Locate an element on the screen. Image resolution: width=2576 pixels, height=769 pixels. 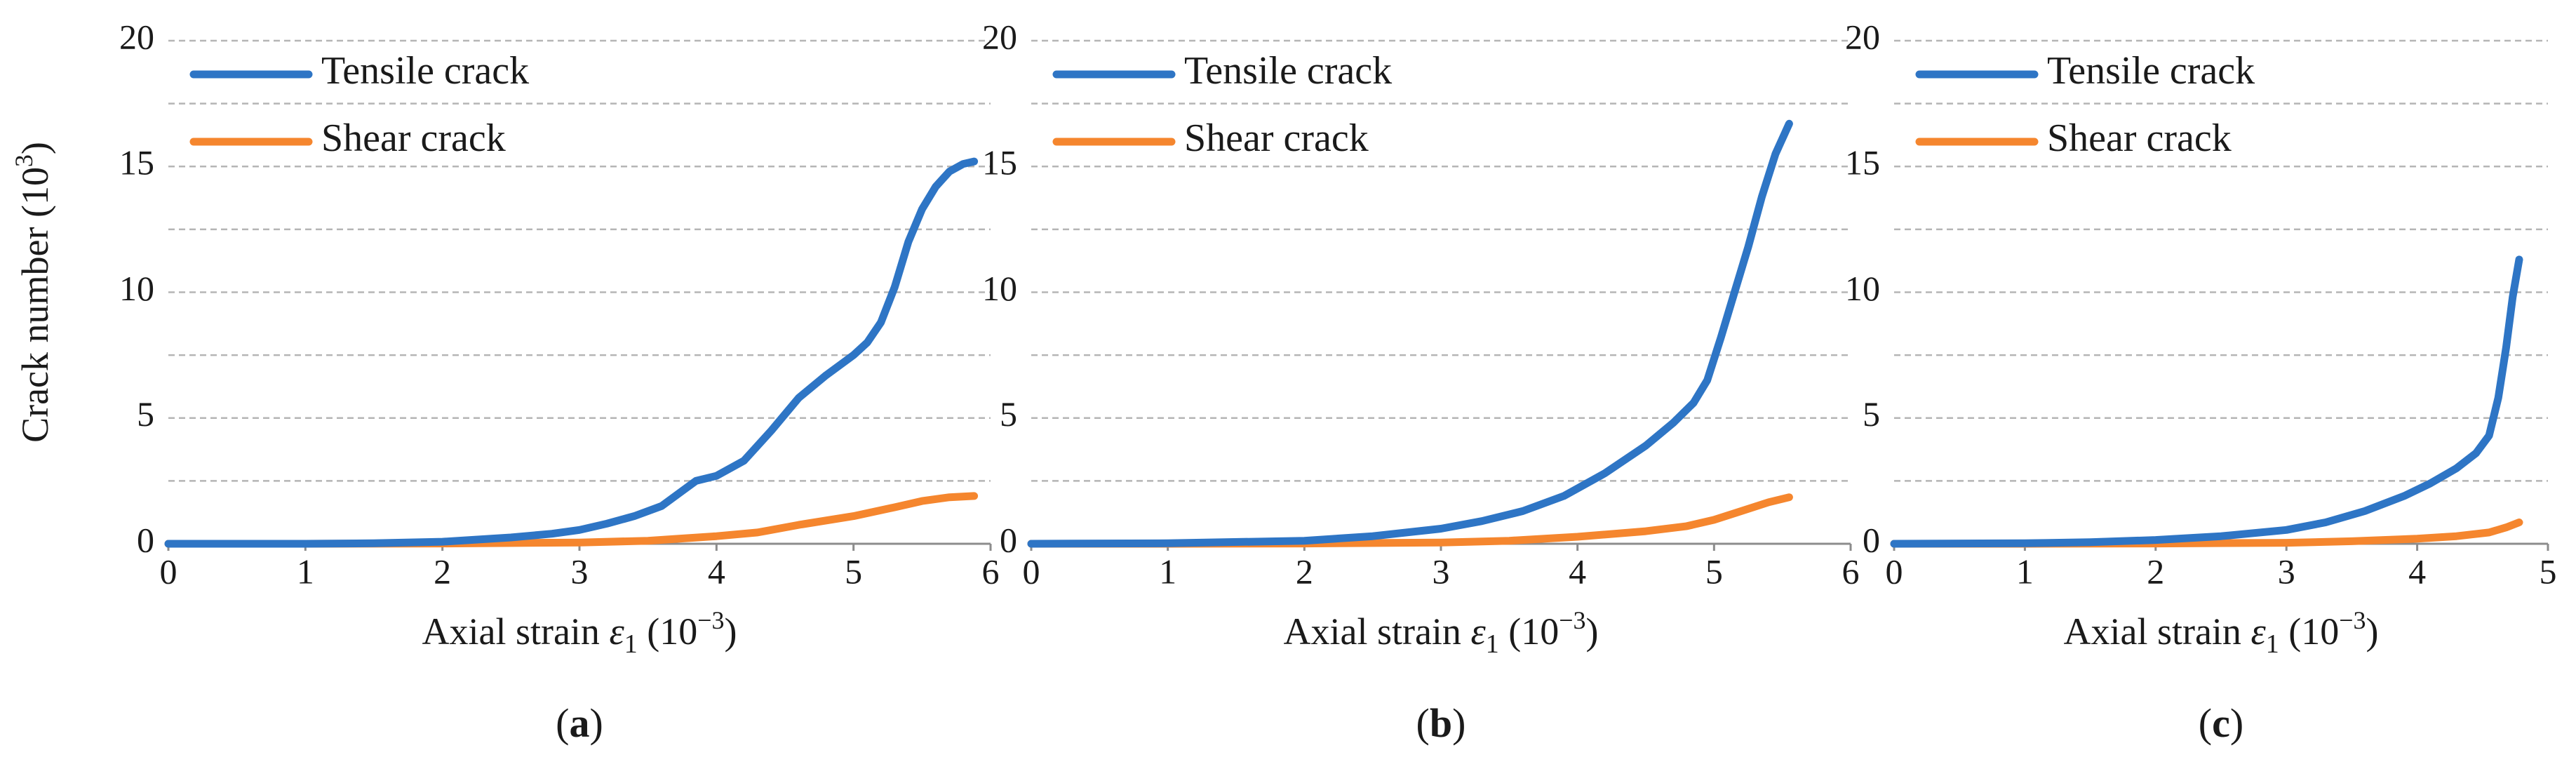
series-line-tensile is located at coordinates (2206, 401).